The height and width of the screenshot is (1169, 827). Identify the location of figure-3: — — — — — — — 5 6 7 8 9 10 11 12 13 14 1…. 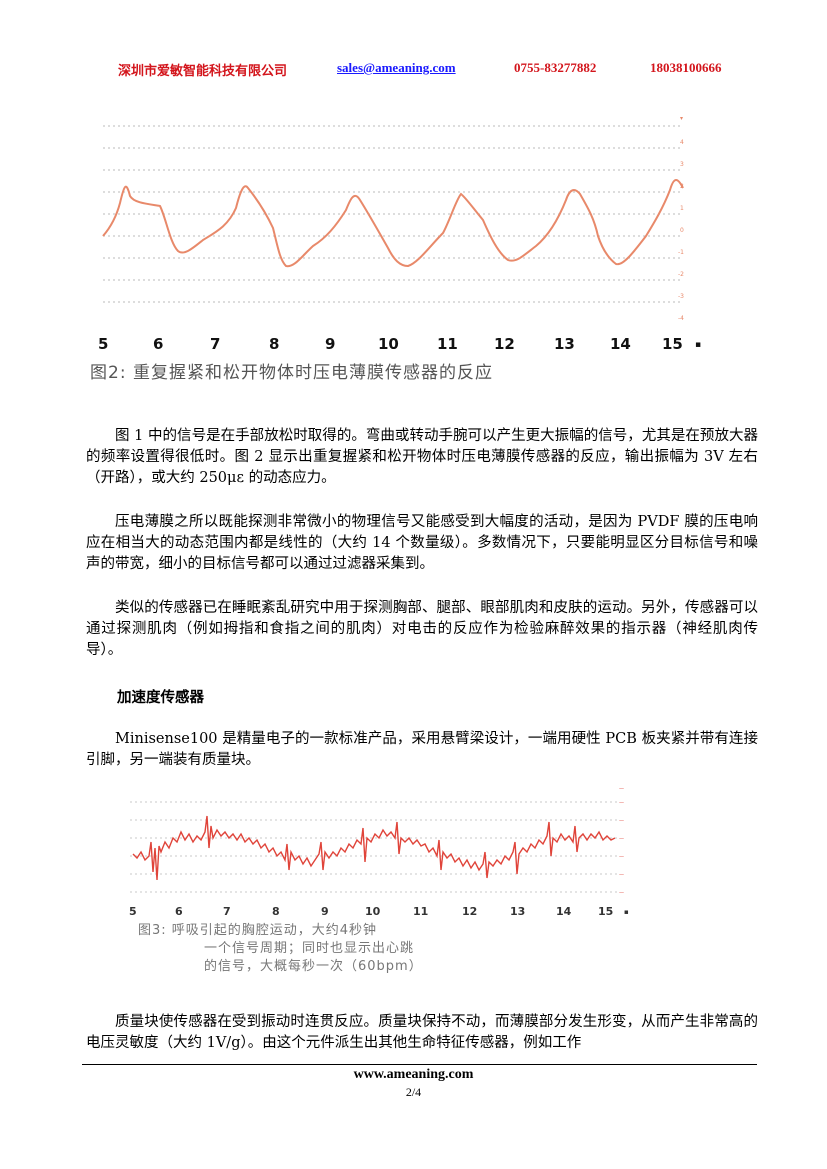
(385, 852).